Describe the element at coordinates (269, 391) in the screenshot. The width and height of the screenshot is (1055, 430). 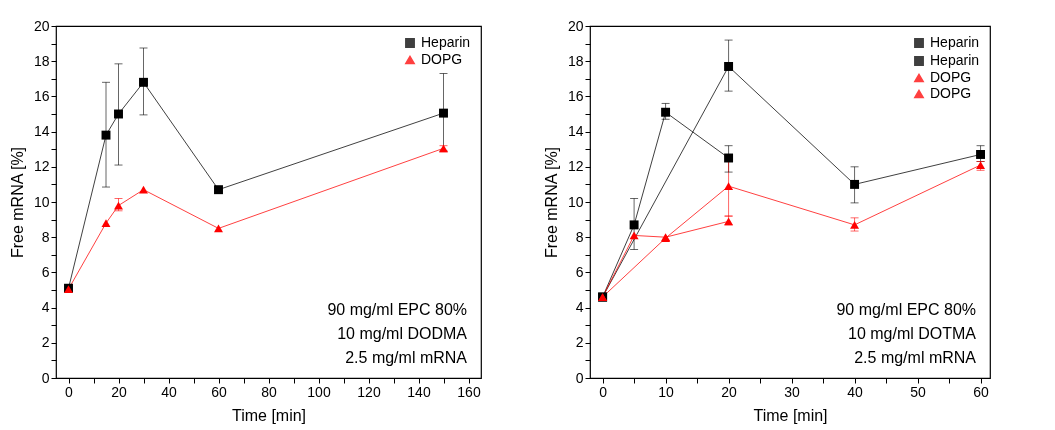
I see `x-tick-label: 80` at that location.